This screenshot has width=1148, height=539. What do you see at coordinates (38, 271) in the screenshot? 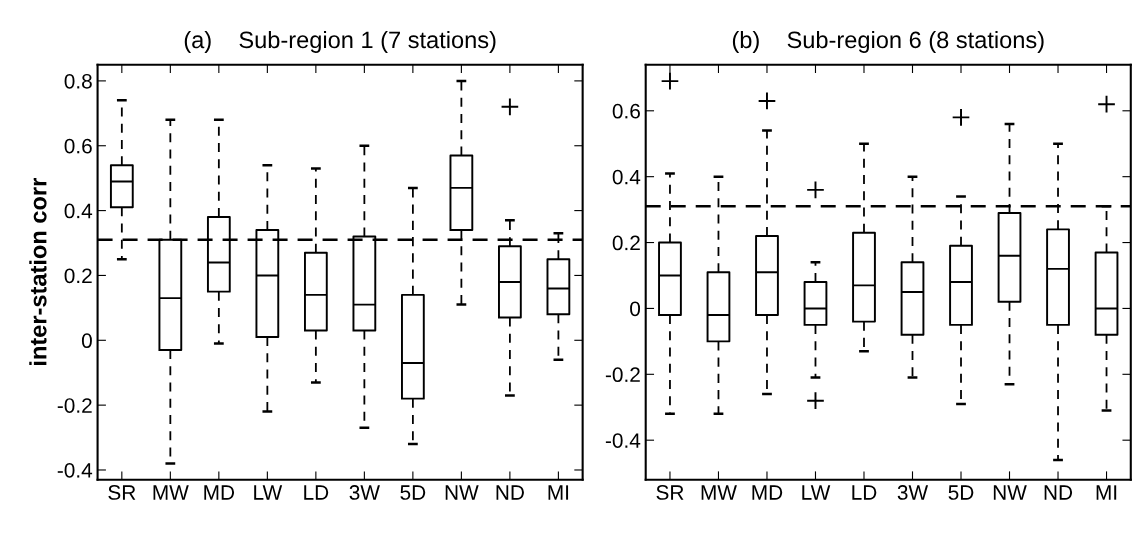
I see `y-axis-title: inter-station corr` at bounding box center [38, 271].